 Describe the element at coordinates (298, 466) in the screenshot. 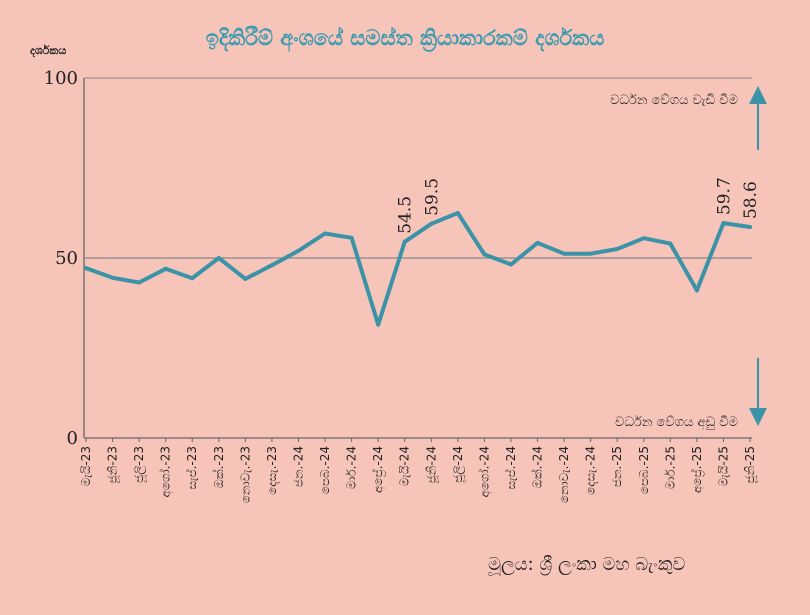

I see `x-tick-label: ජන.-24` at that location.